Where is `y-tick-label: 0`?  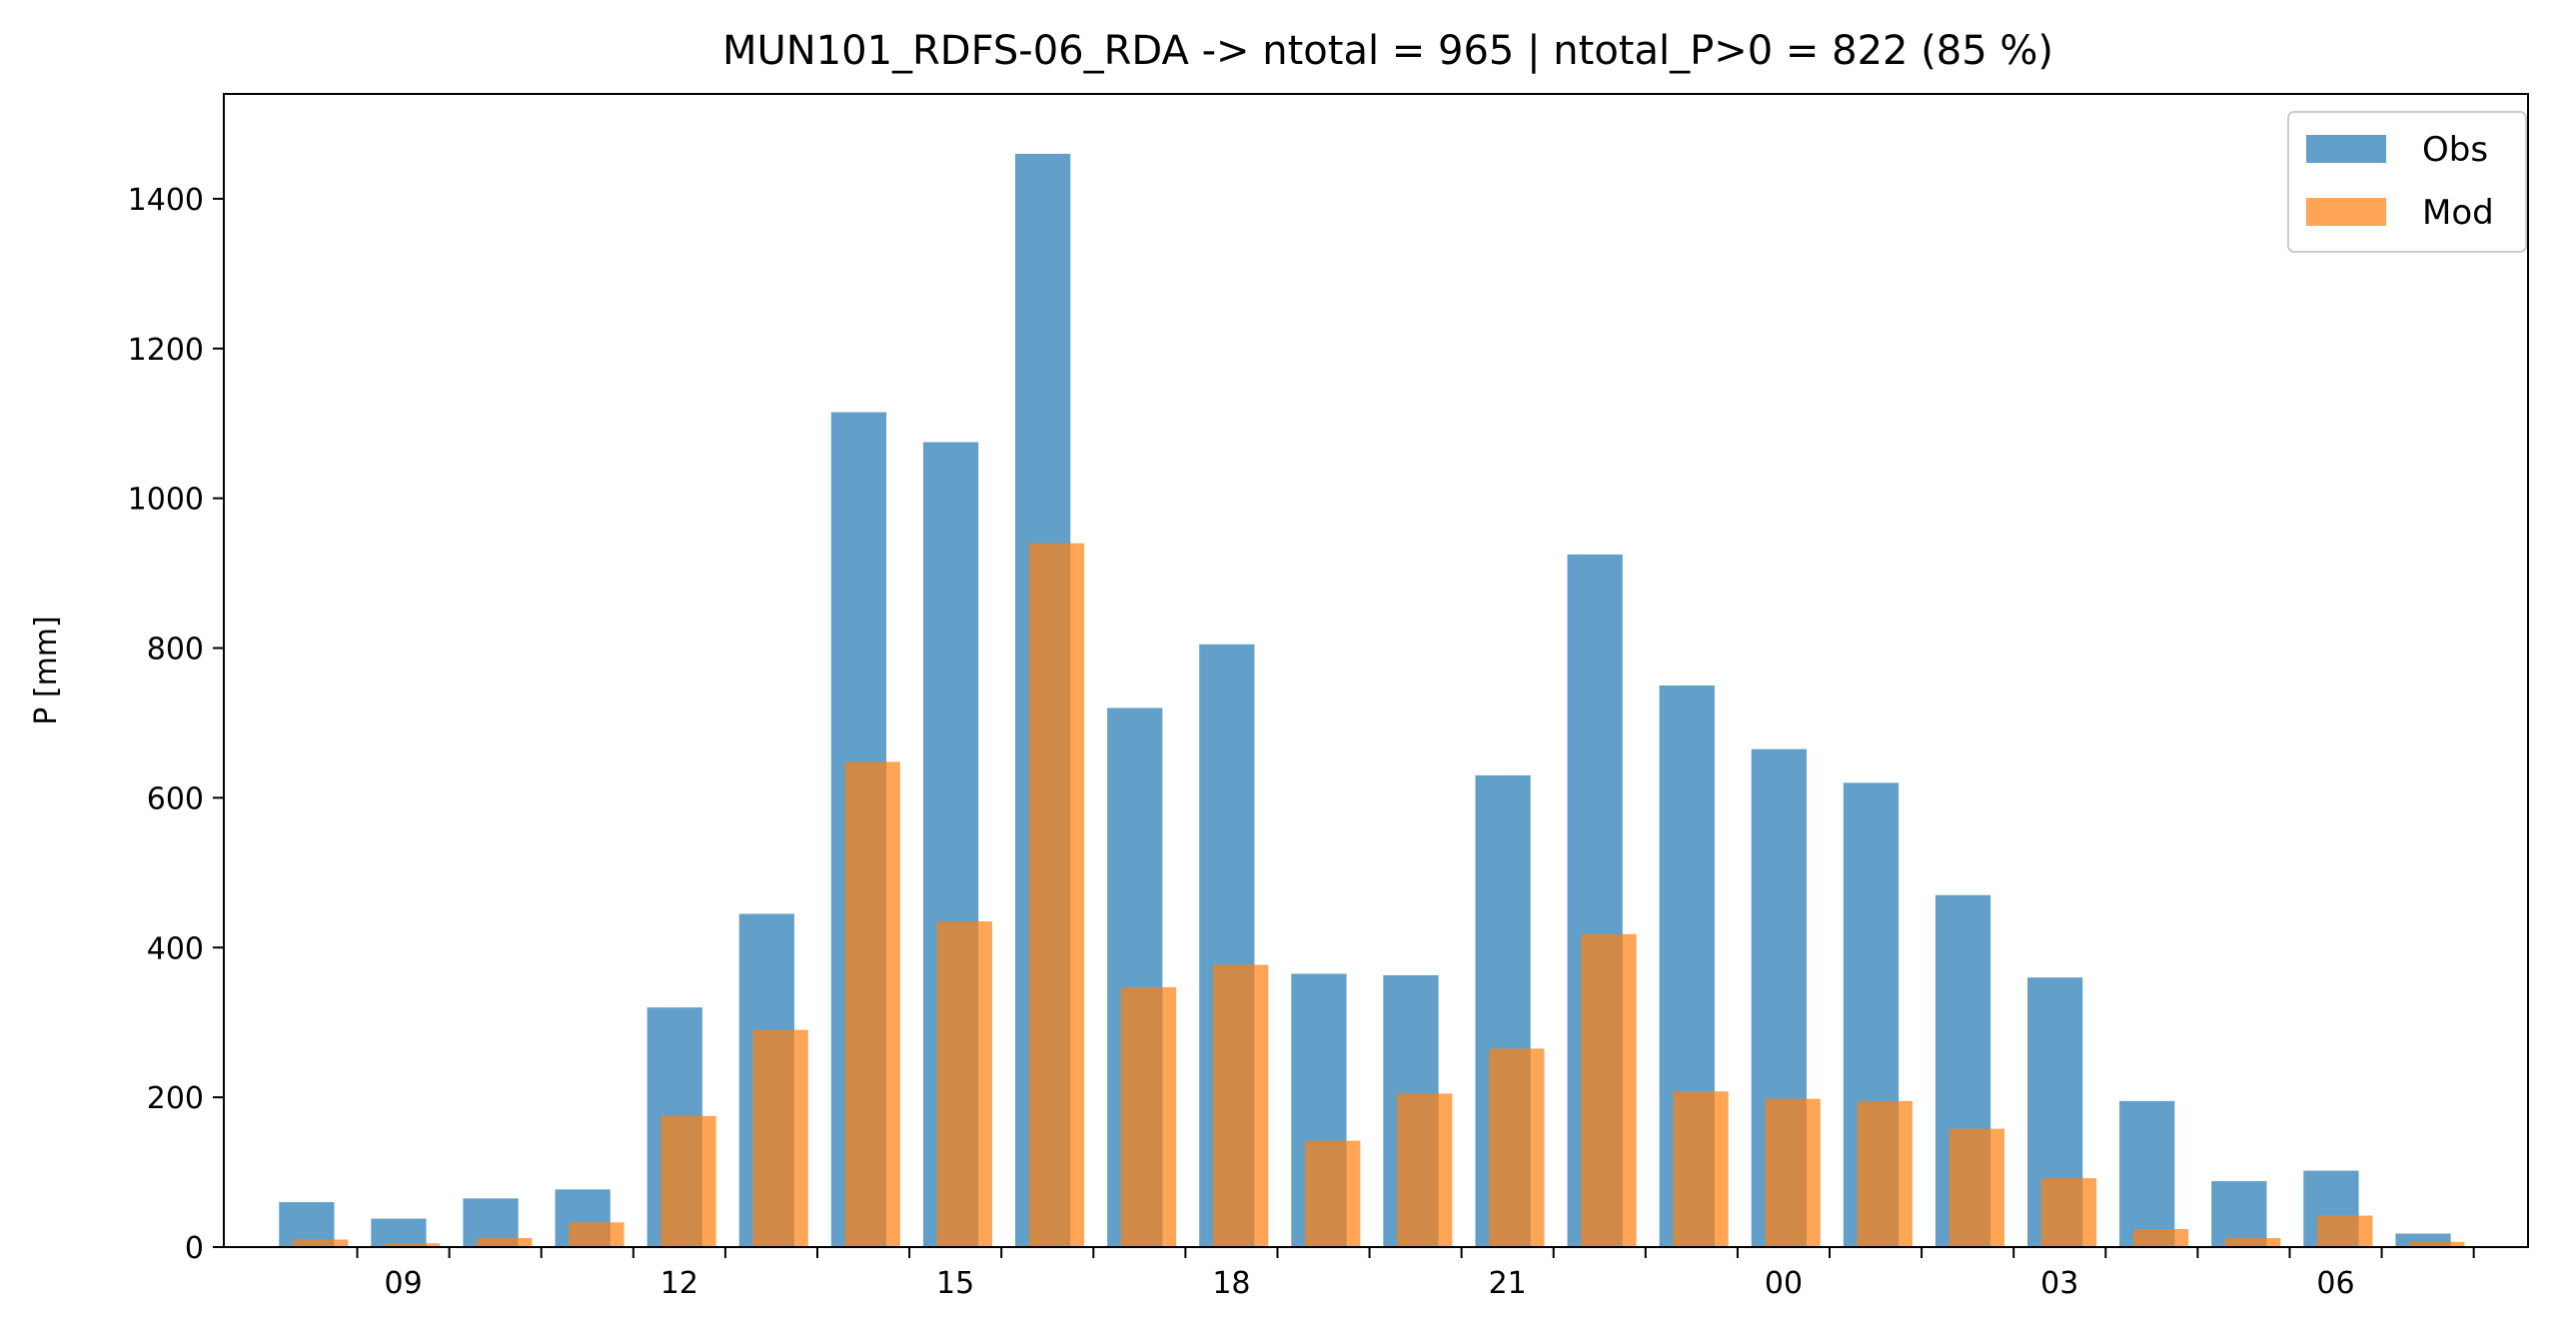
y-tick-label: 0 is located at coordinates (194, 1248).